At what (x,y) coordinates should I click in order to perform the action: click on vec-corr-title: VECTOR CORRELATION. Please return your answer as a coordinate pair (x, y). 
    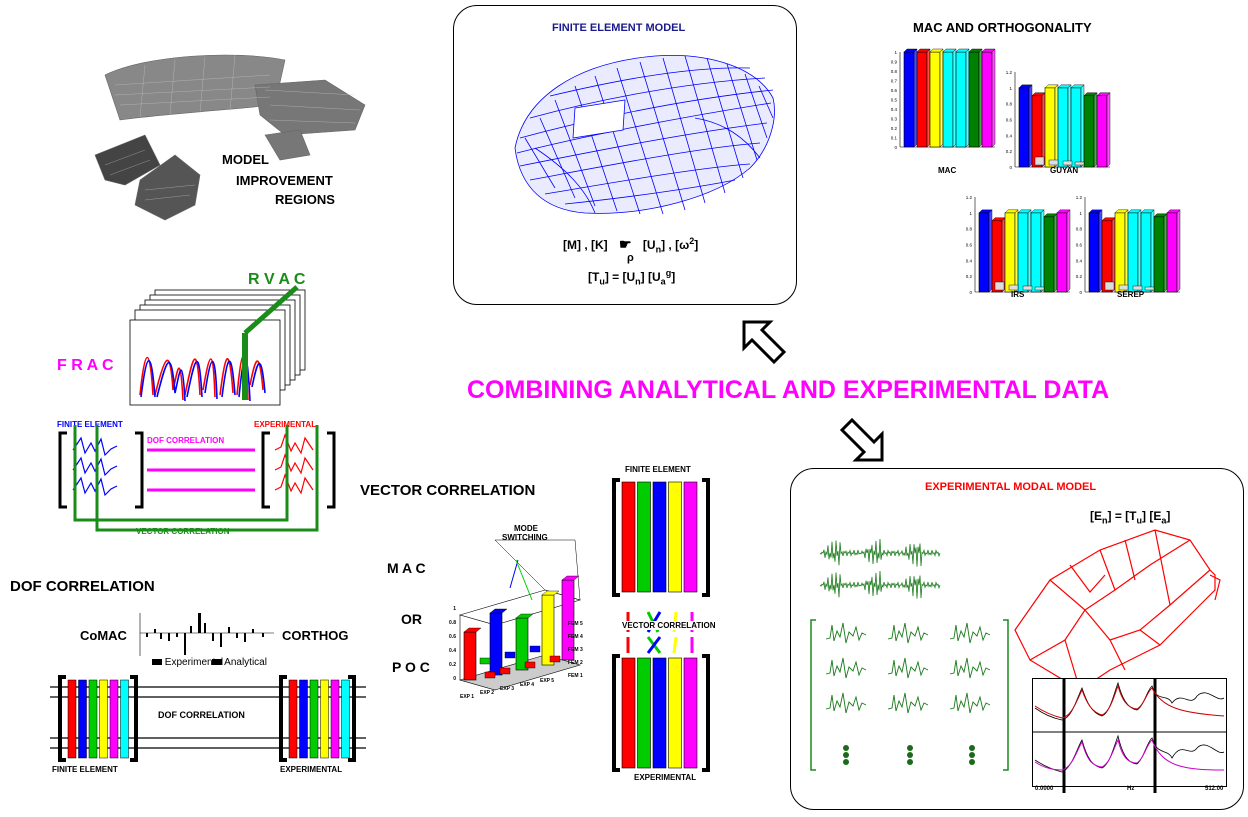
    Looking at the image, I should click on (448, 490).